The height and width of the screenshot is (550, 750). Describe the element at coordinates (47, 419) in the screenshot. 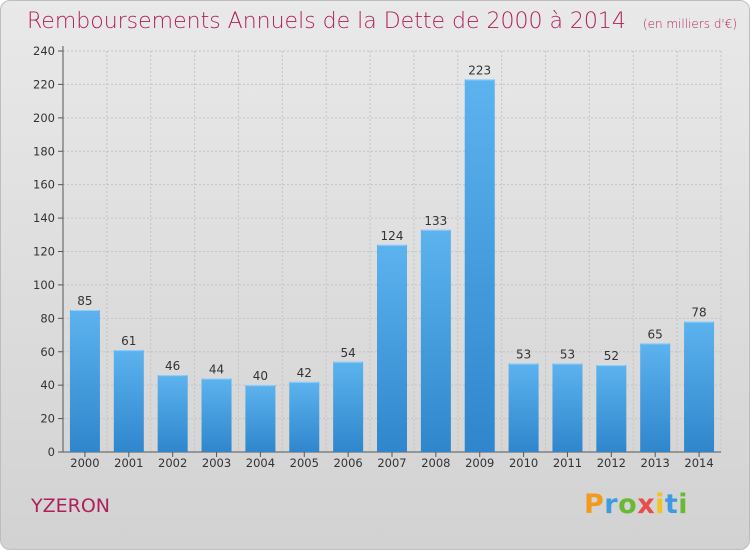

I see `y-tick-label: 20` at that location.